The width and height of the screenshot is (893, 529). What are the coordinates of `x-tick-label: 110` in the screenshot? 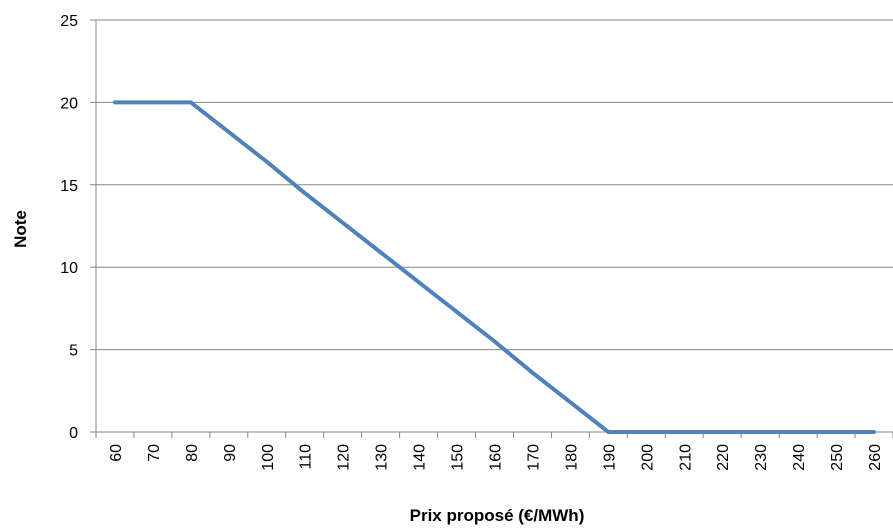 It's located at (306, 457).